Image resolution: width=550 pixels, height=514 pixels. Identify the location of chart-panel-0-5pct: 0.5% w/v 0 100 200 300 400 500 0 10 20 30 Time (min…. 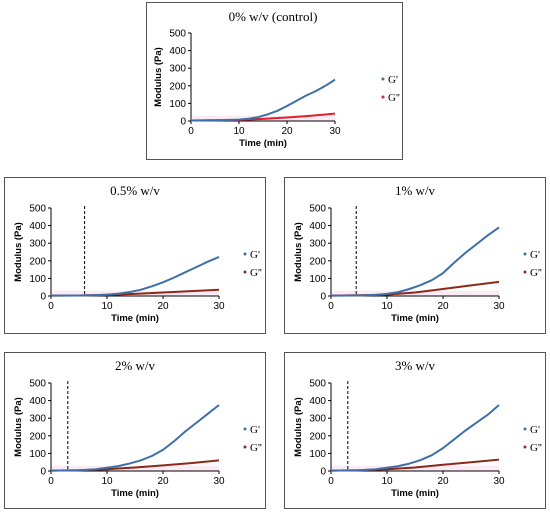
(135, 255).